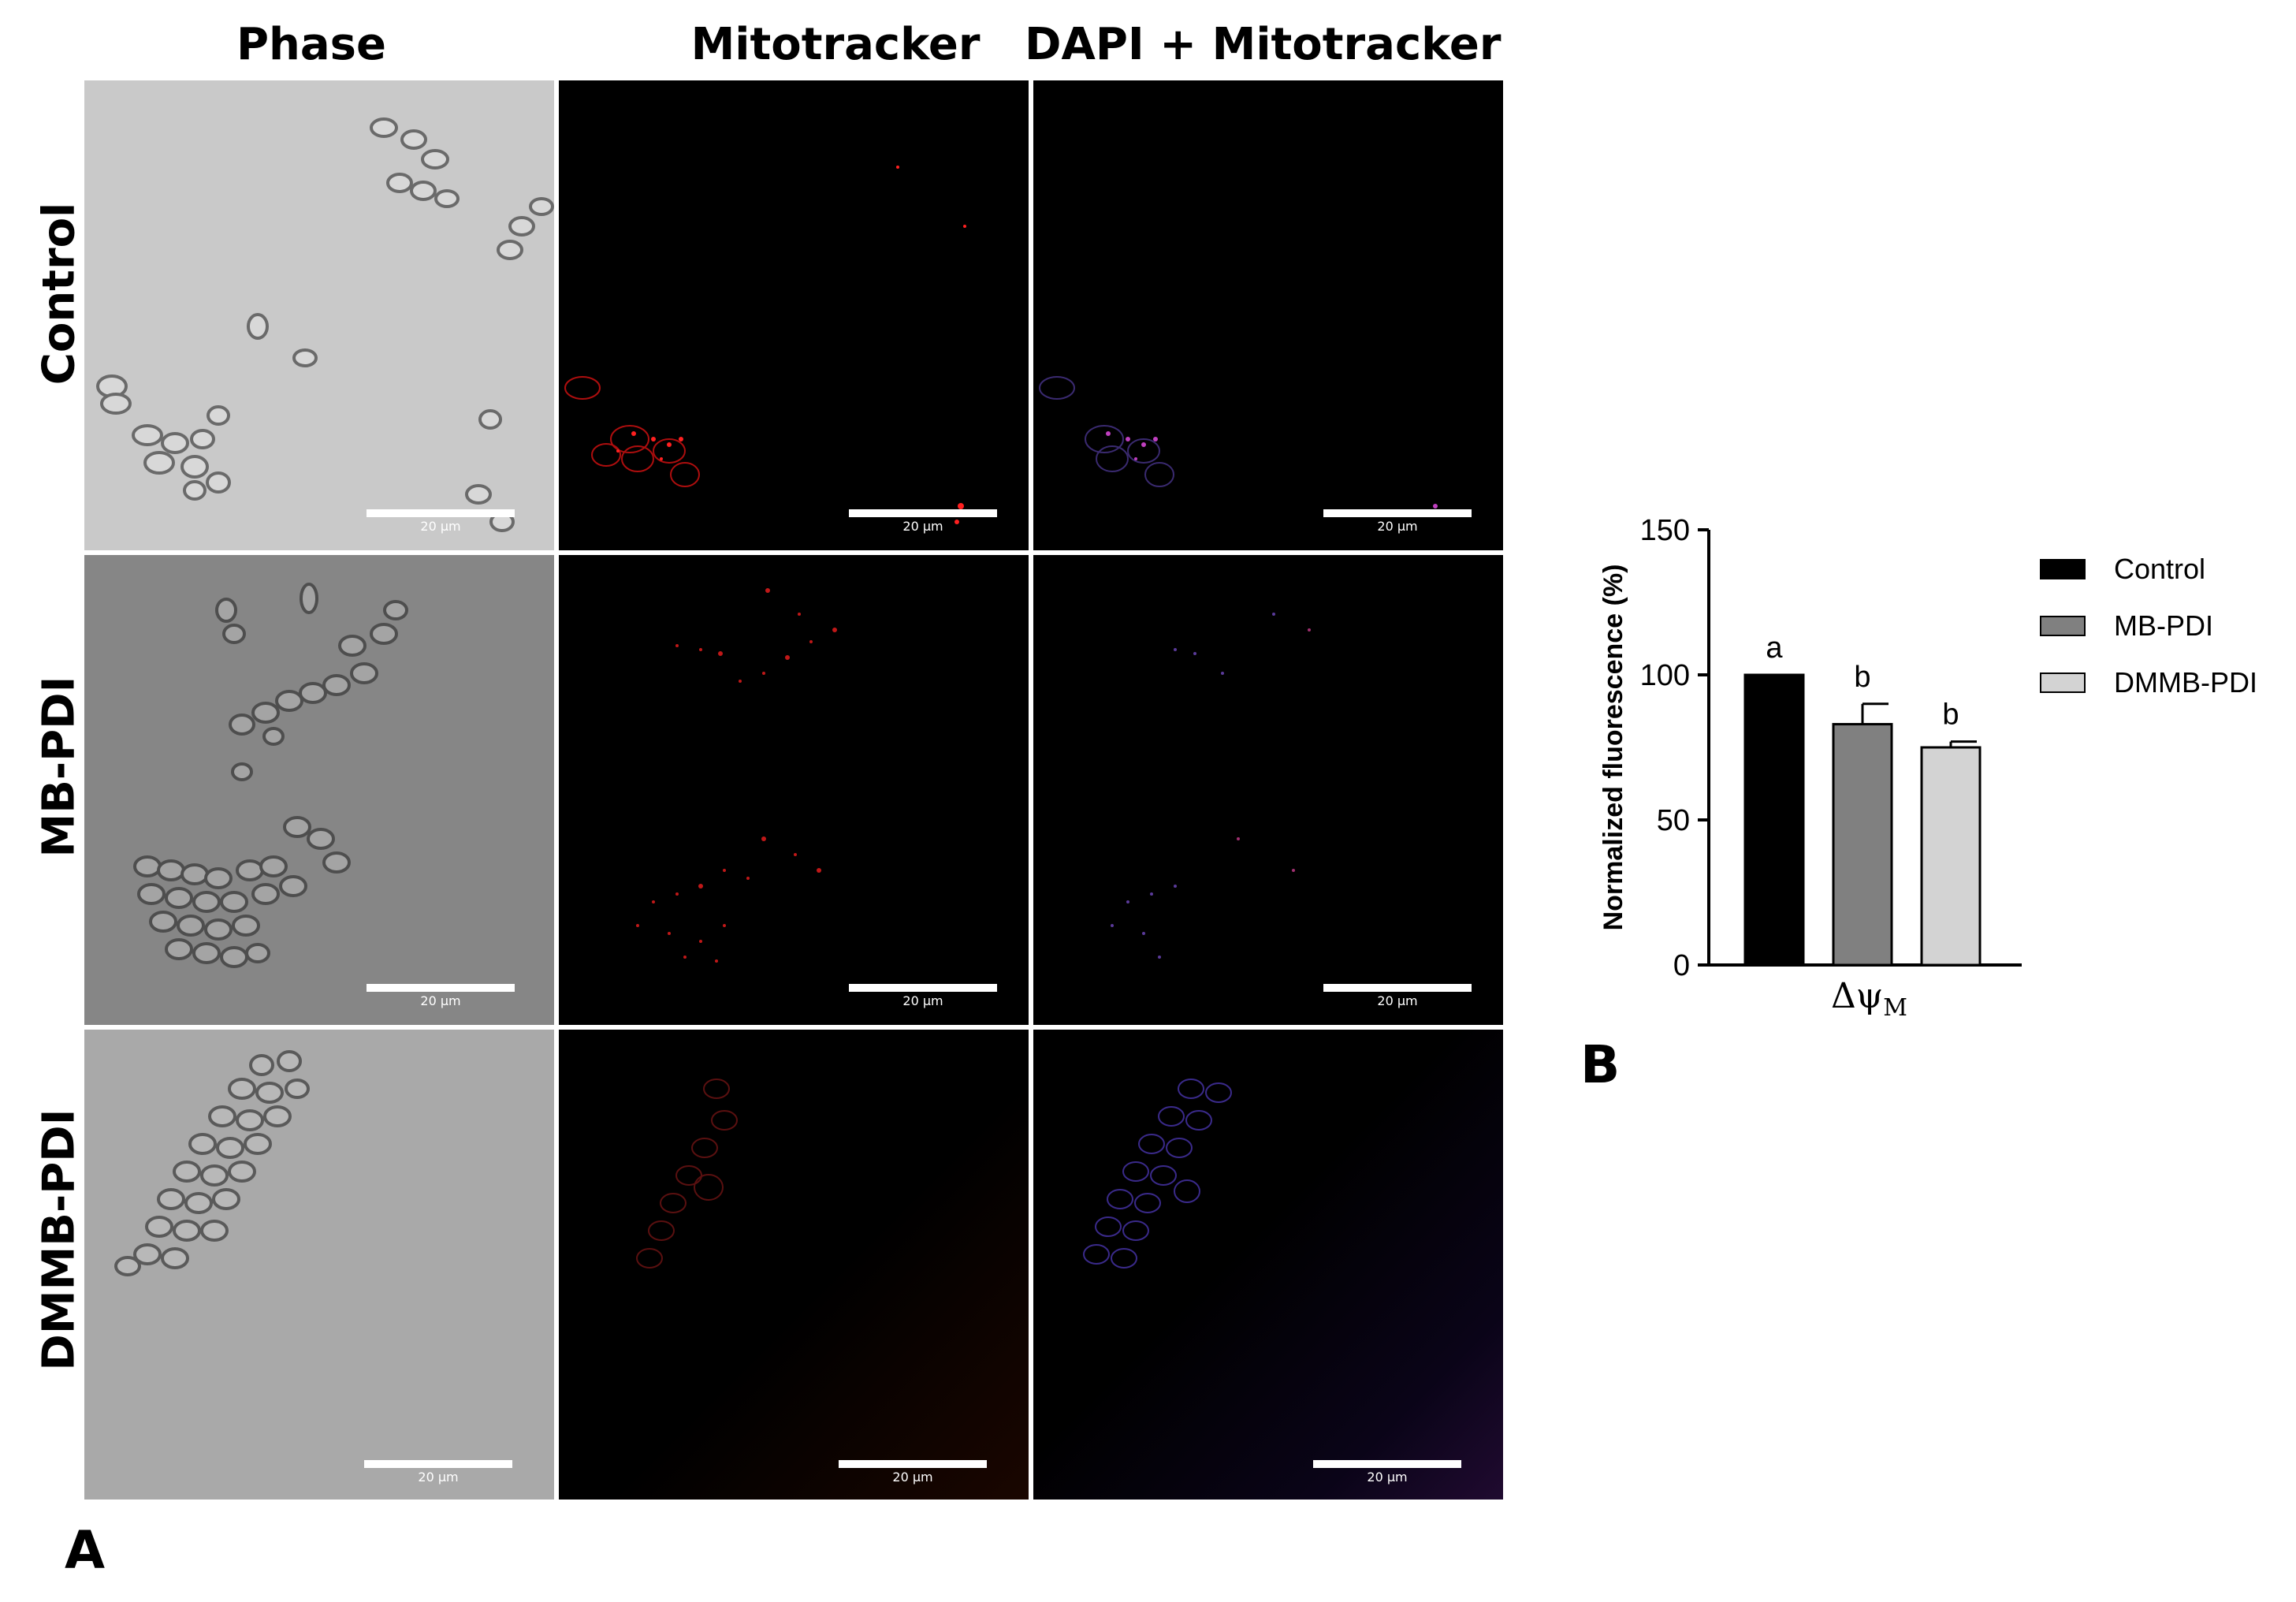 This screenshot has height=1602, width=2296. I want to click on y-tick-label: 100, so click(1665, 676).